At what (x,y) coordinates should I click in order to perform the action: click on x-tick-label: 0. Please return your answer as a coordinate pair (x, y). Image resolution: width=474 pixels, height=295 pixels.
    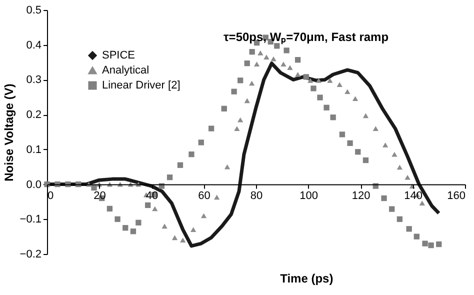
    Looking at the image, I should click on (51, 196).